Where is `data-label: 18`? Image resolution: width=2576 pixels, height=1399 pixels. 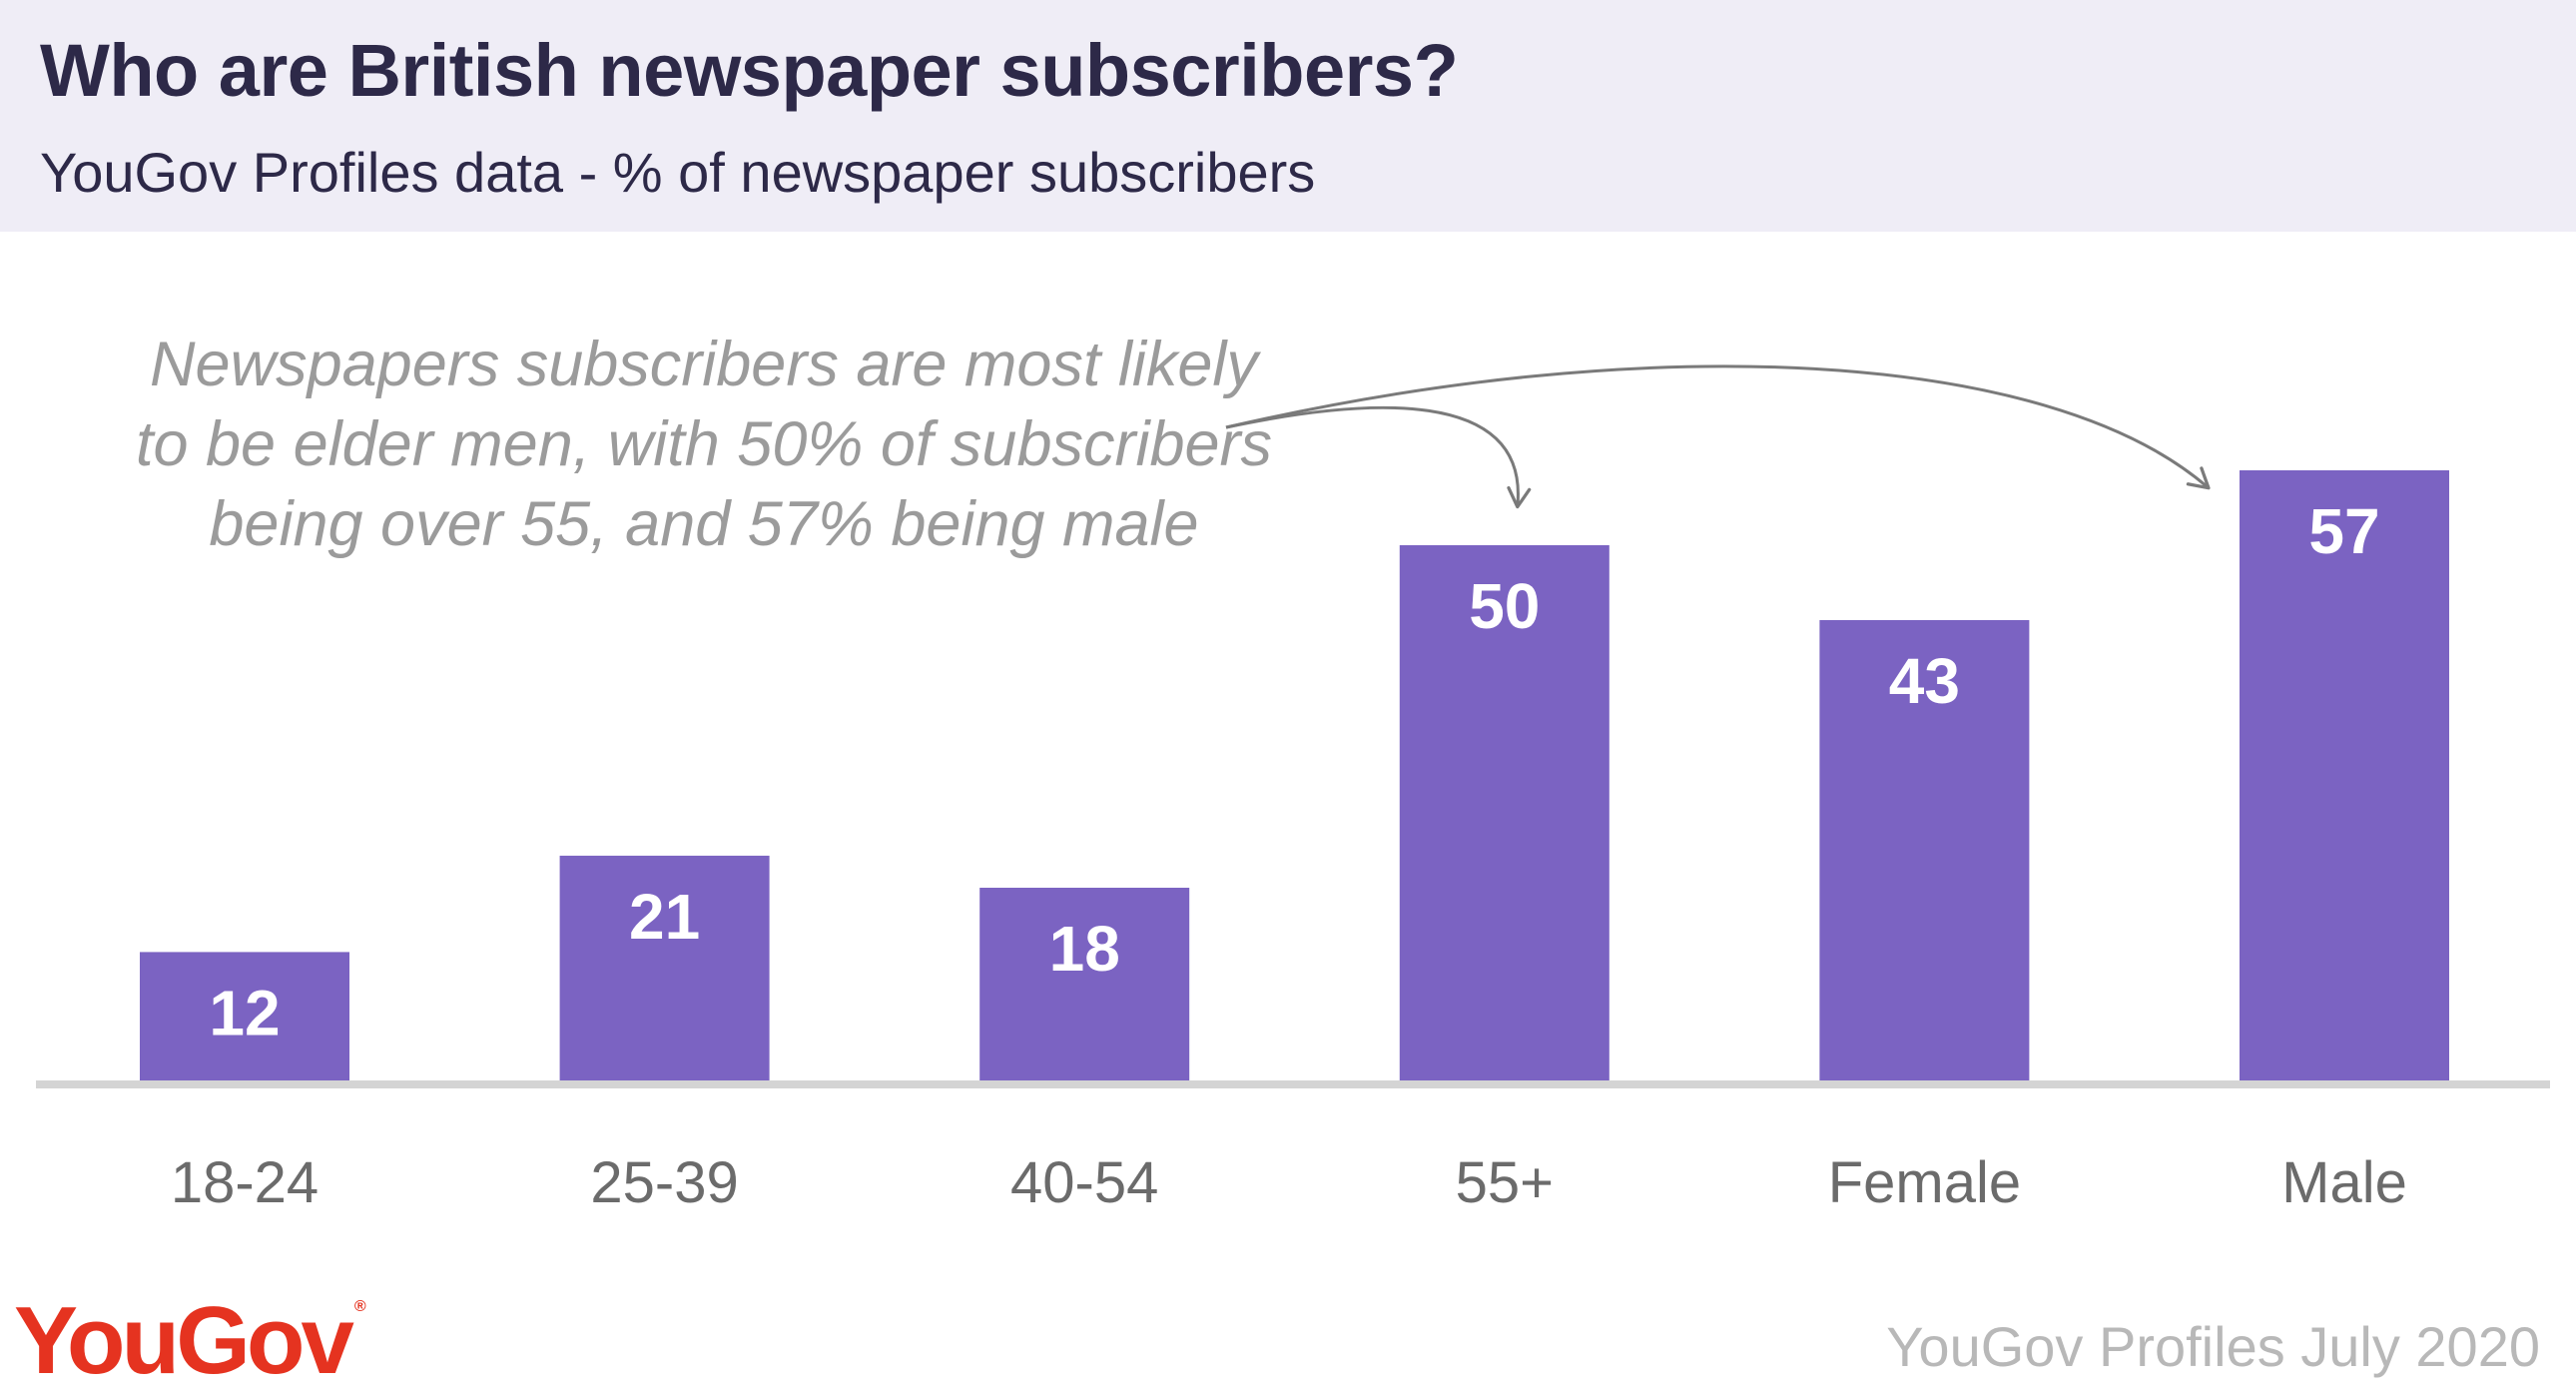
data-label: 18 is located at coordinates (1084, 949).